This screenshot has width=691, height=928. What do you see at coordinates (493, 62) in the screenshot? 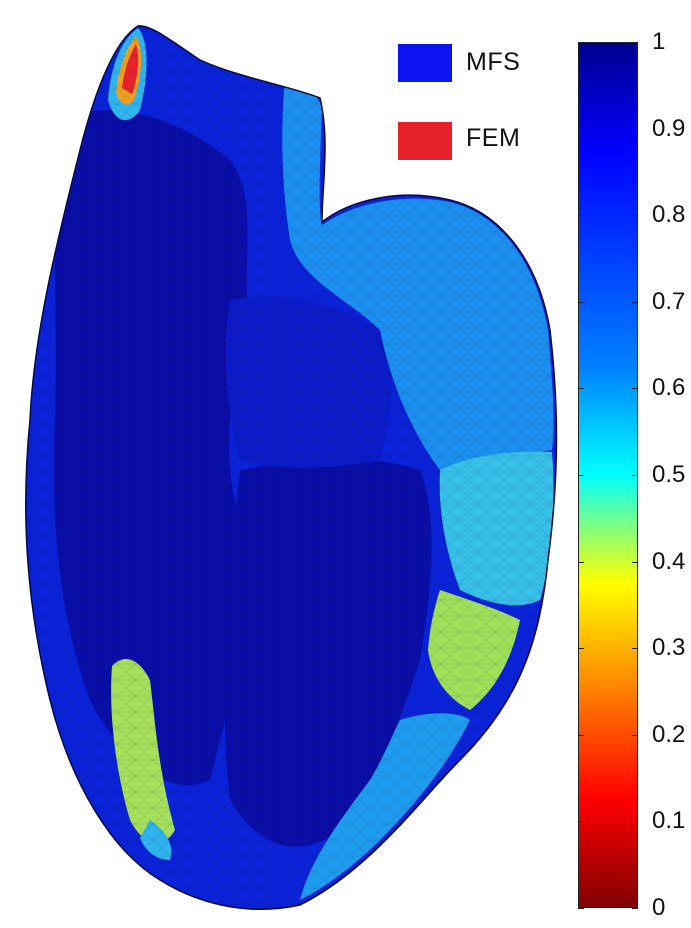
I see `legend-label-mfs: MFS` at bounding box center [493, 62].